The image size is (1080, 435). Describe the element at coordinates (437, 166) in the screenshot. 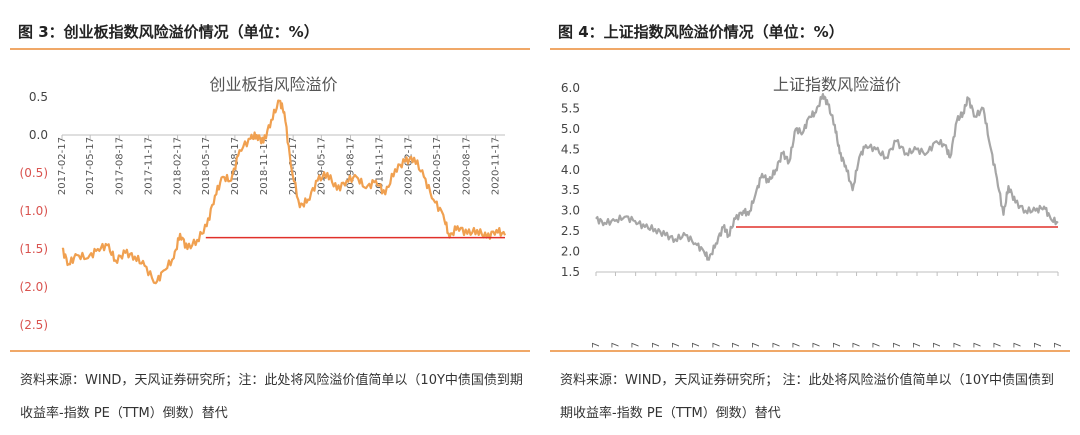

I see `x-tick-label: 2020-05-17` at that location.